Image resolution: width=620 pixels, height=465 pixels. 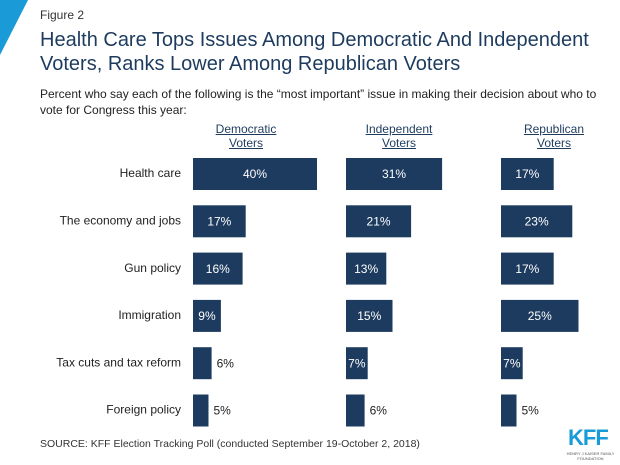 I want to click on figure-label: Figure 2, so click(x=62, y=15).